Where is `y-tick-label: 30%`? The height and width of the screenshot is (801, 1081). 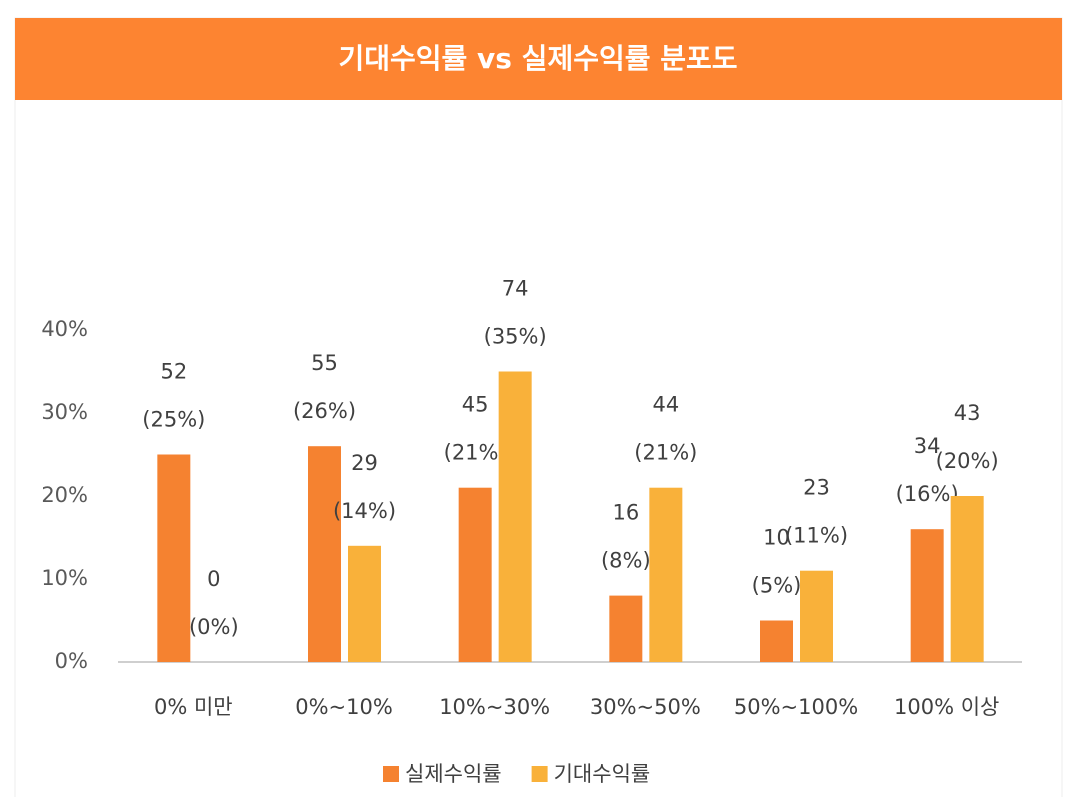
y-tick-label: 30% is located at coordinates (64, 412).